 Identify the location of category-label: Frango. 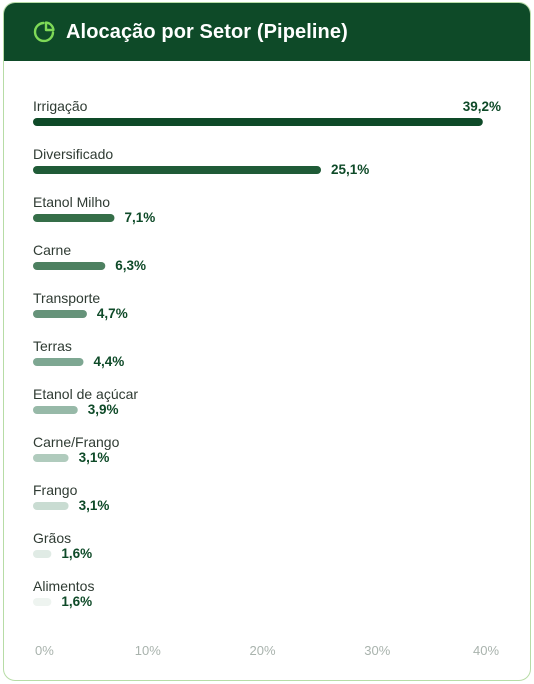
(55, 490).